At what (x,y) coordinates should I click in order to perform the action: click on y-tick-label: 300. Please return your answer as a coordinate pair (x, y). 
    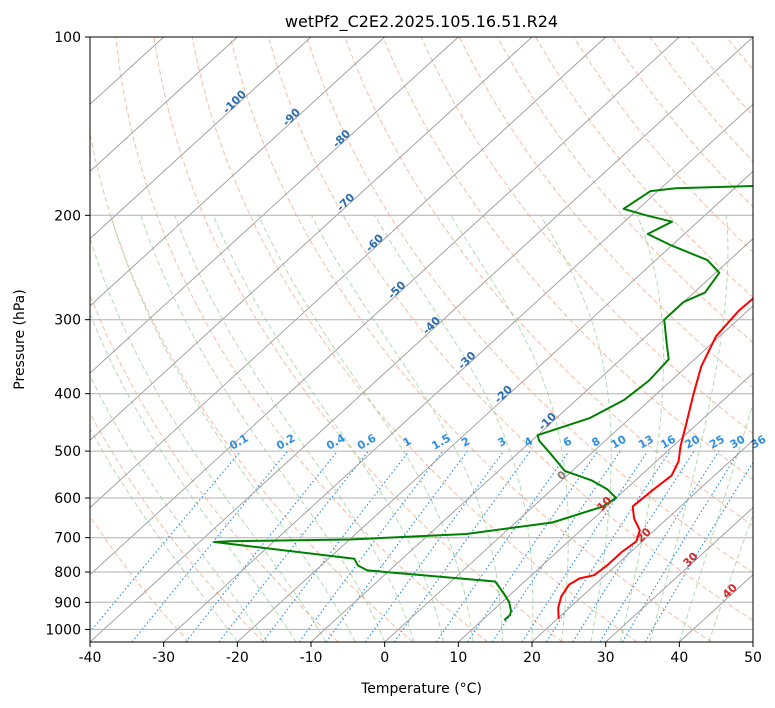
    Looking at the image, I should click on (67, 321).